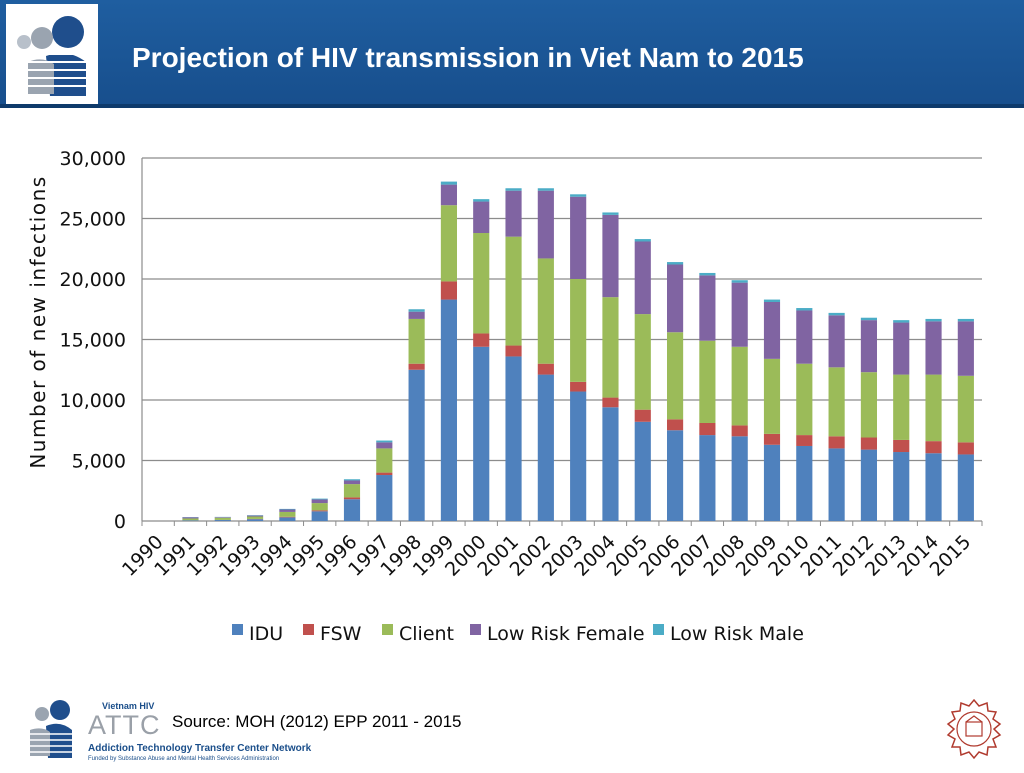 The width and height of the screenshot is (1024, 773). Describe the element at coordinates (99, 462) in the screenshot. I see `y-tick-label: 5,000` at that location.